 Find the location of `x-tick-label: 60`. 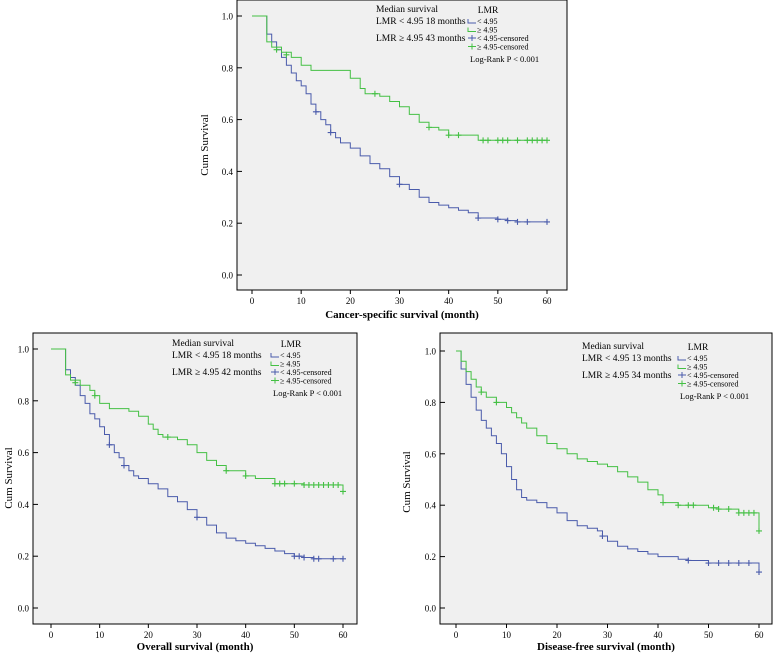

x-tick-label: 60 is located at coordinates (344, 635).